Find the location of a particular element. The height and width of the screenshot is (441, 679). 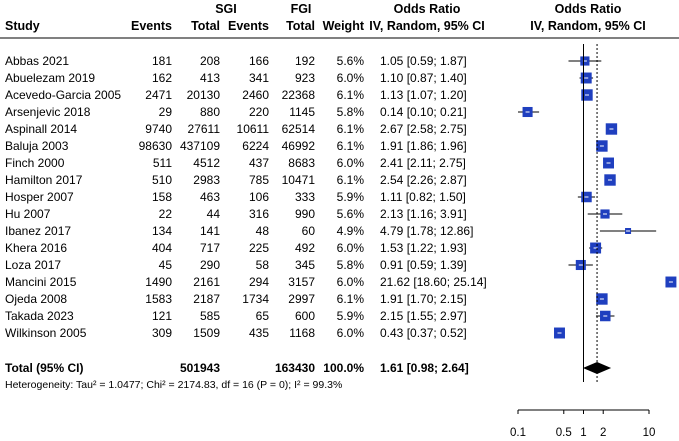

or-column-subtitle: IV, Random, 95% CI is located at coordinates (427, 26).